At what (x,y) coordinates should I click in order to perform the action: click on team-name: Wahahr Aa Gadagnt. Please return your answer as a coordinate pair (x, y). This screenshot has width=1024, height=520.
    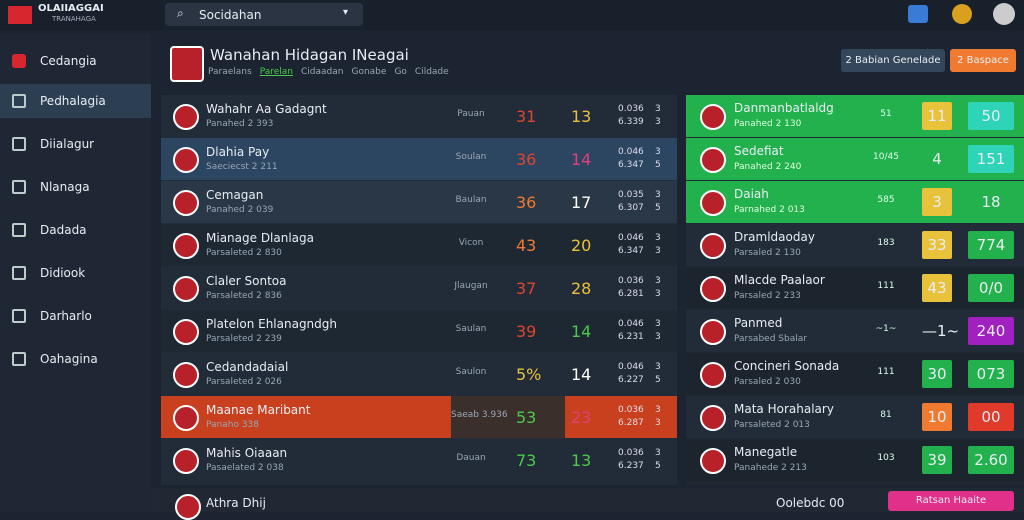
    Looking at the image, I should click on (266, 109).